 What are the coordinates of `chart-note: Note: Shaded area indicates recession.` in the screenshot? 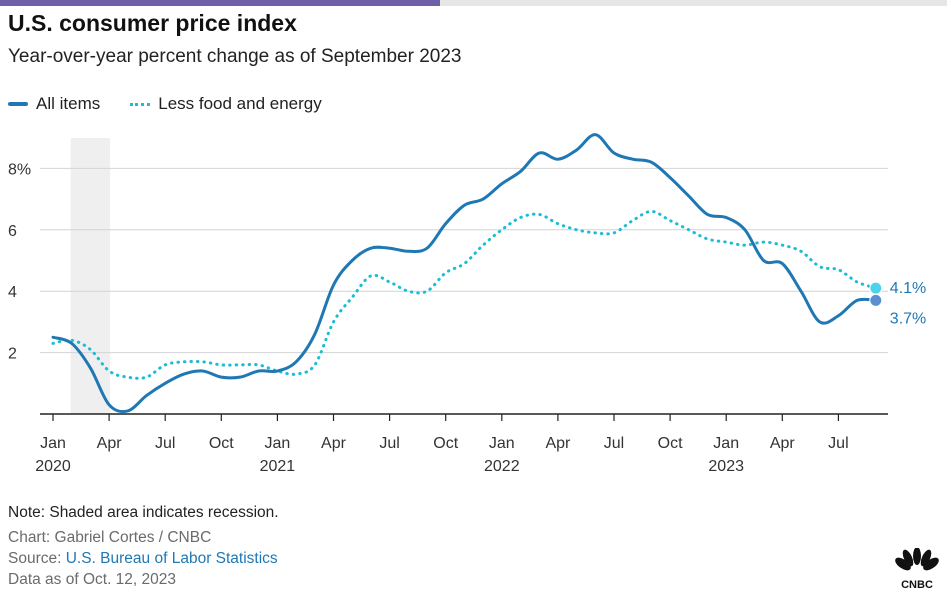 It's located at (143, 512).